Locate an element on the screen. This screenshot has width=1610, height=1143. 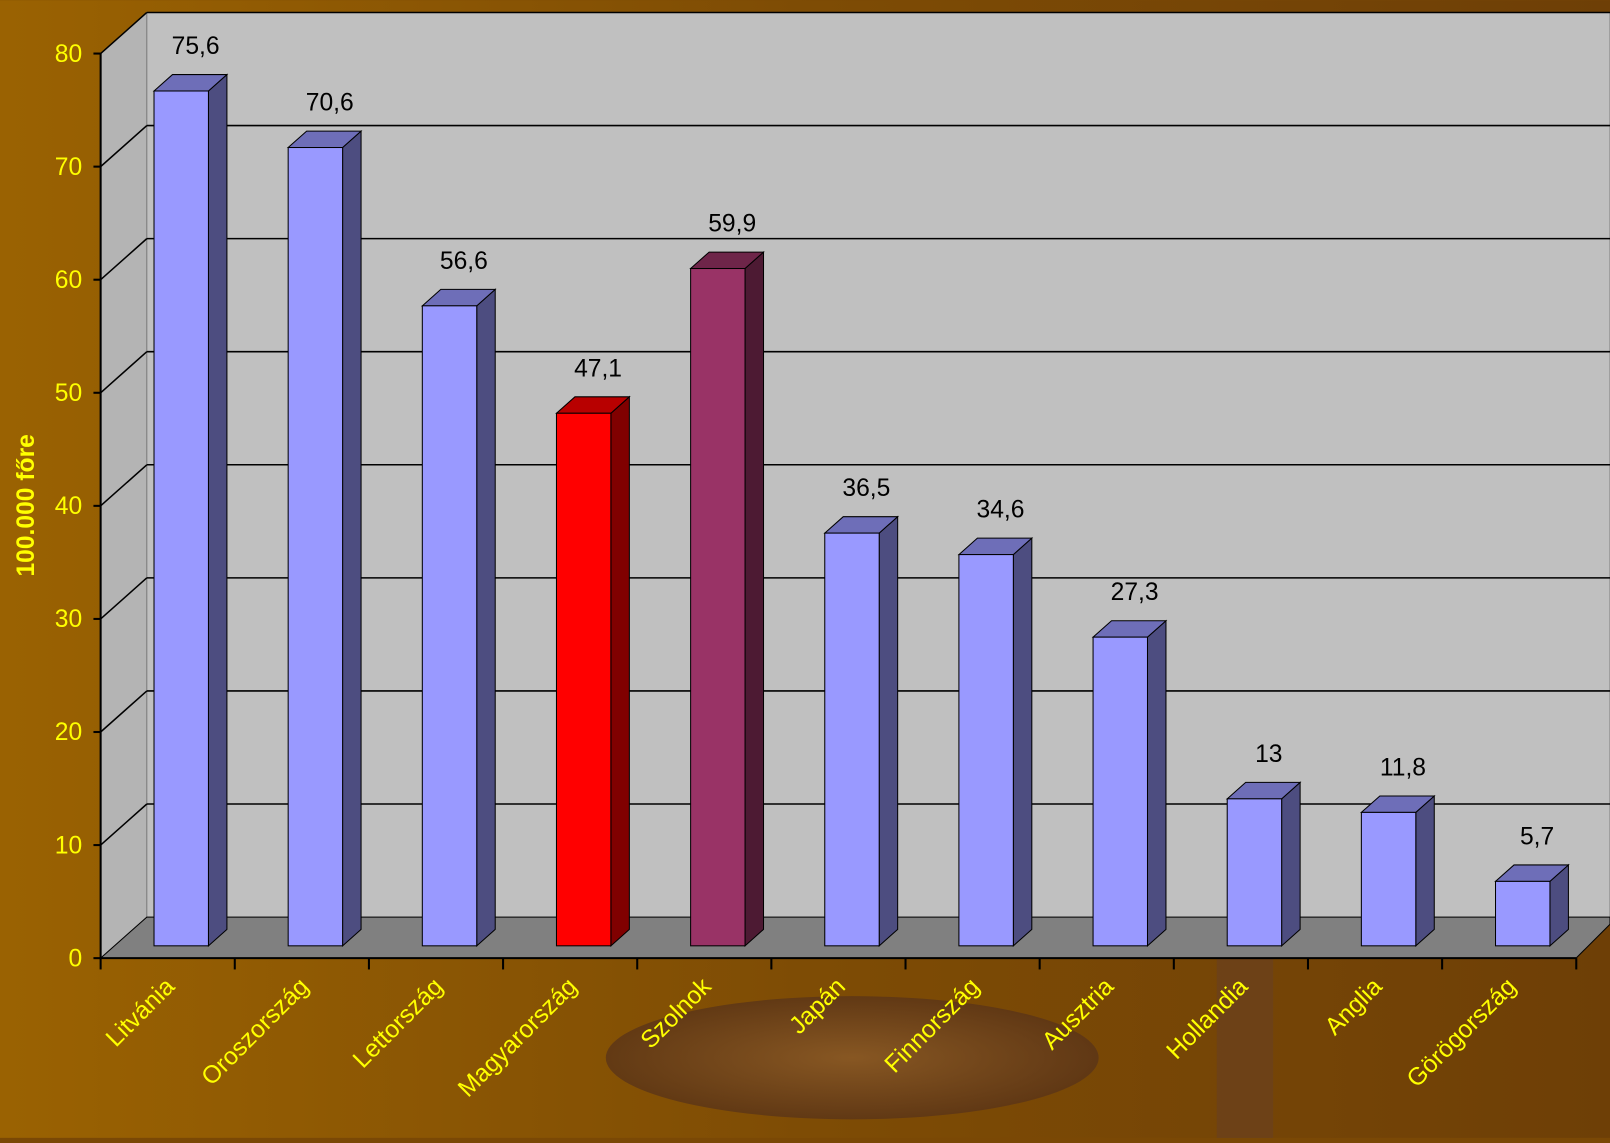
y-tick-label: 30 is located at coordinates (68, 619).